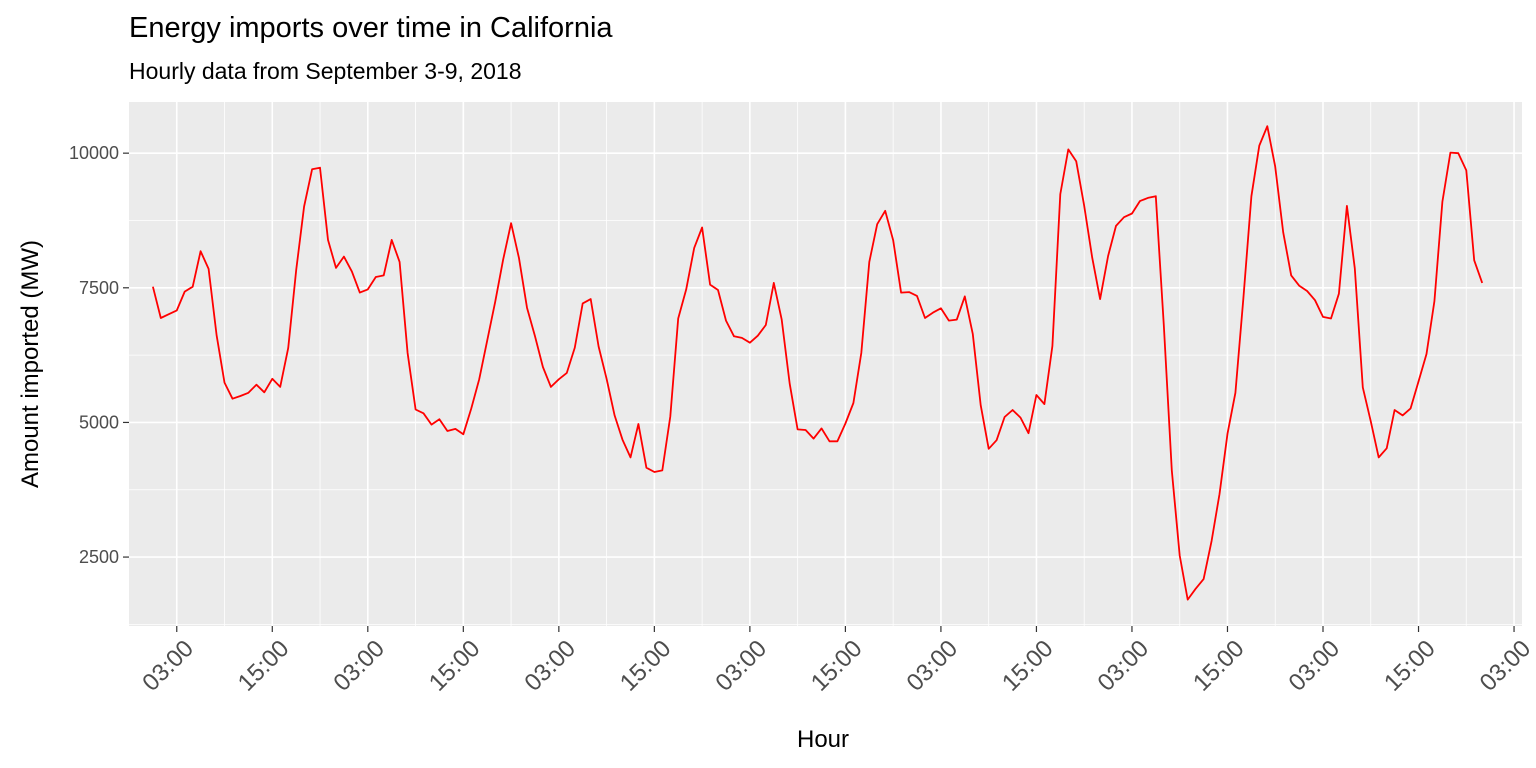 The height and width of the screenshot is (768, 1536). I want to click on y-tick-label: 10000, so click(94, 153).